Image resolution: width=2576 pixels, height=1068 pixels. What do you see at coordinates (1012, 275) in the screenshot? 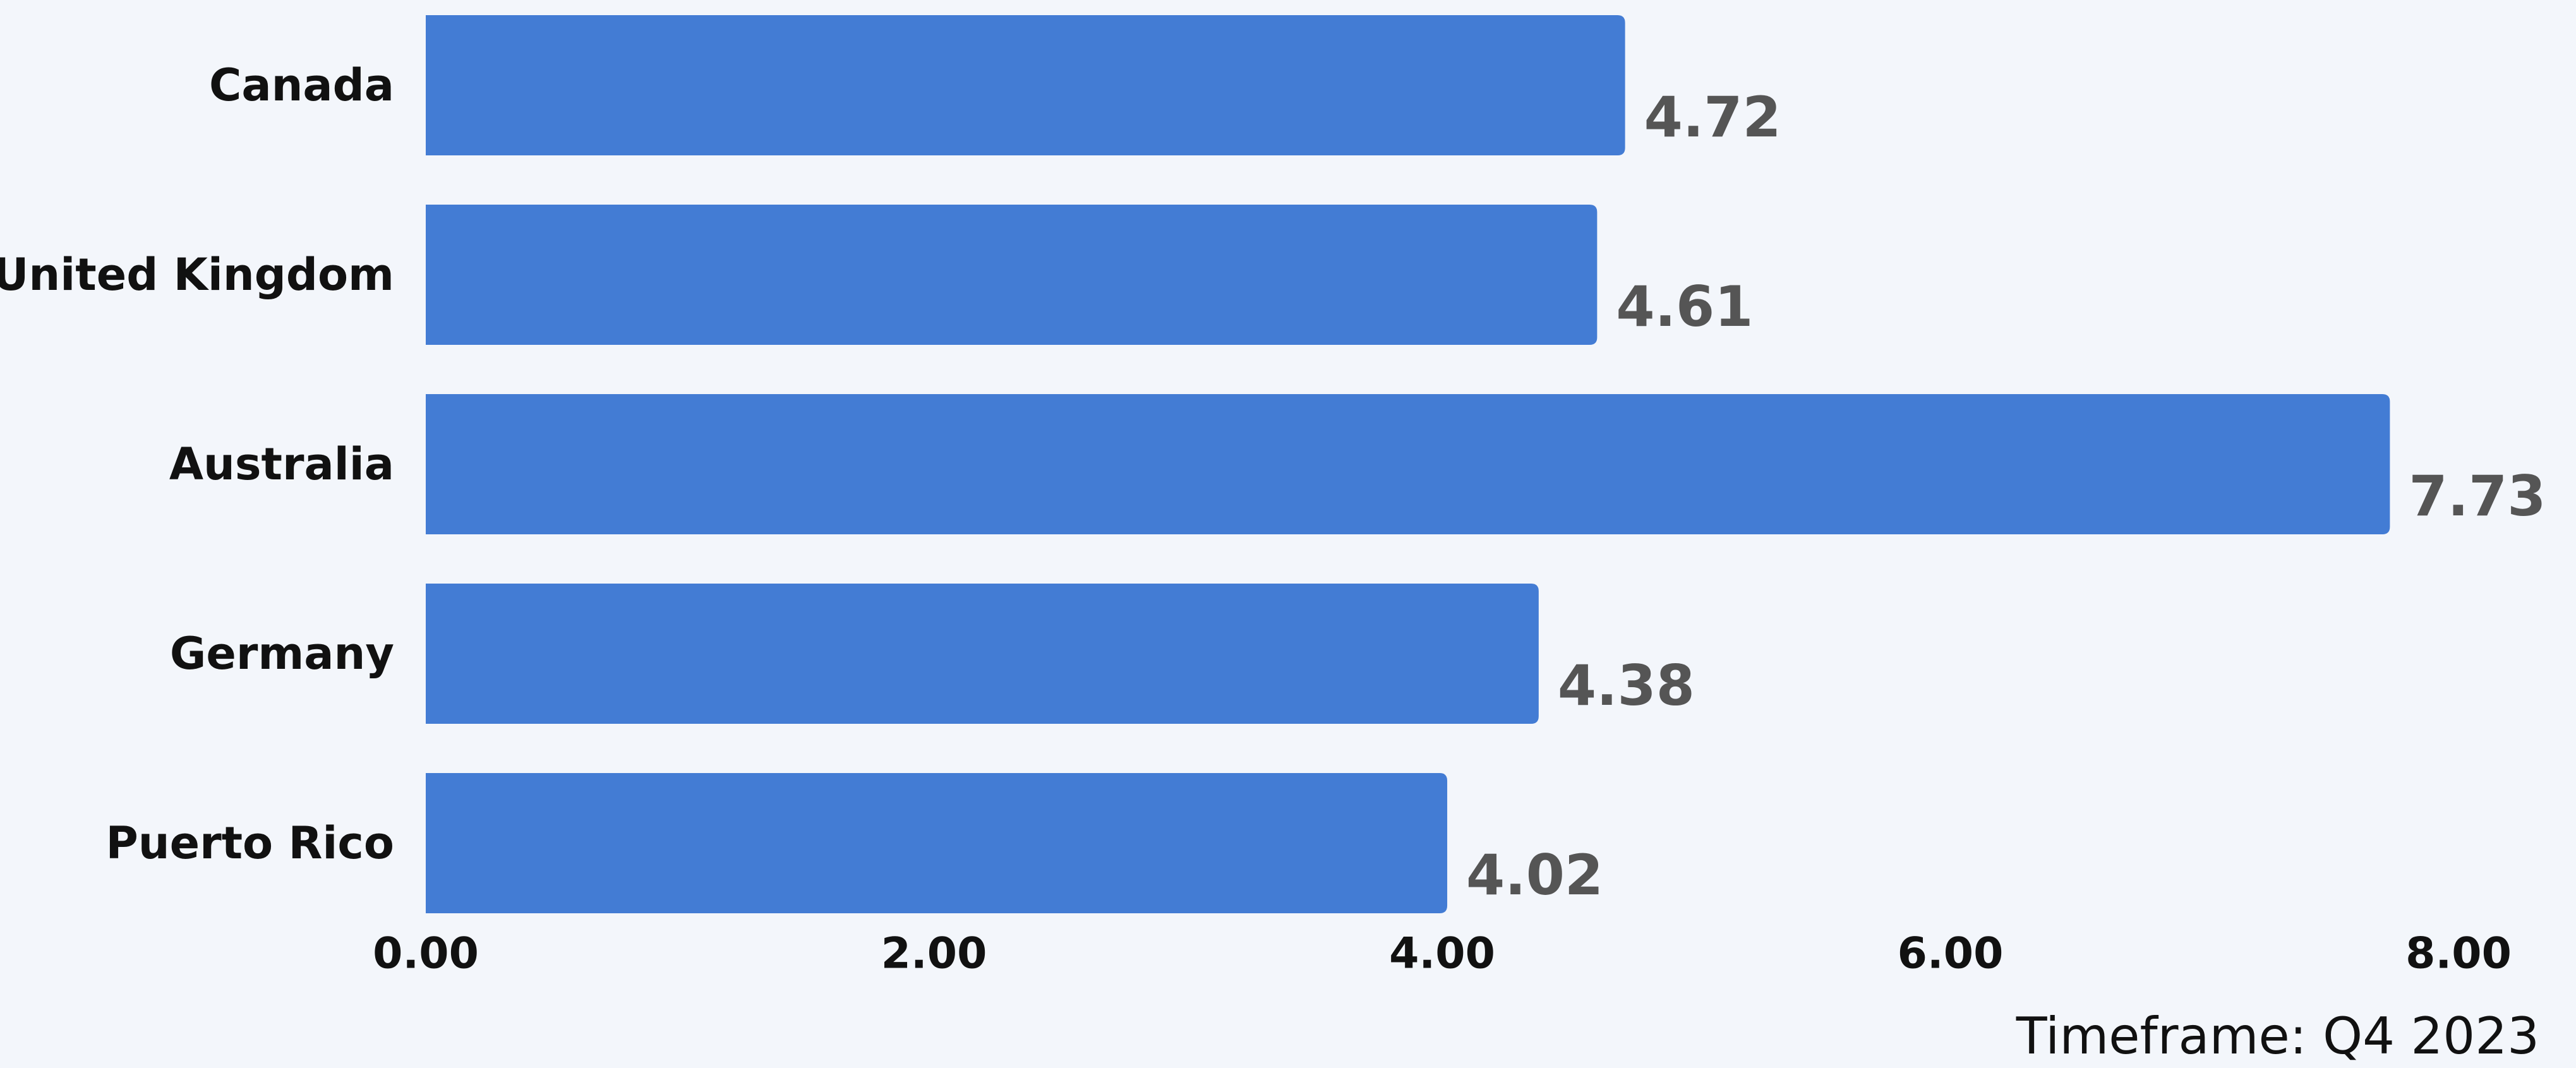
I see `bar-united-kingdom` at bounding box center [1012, 275].